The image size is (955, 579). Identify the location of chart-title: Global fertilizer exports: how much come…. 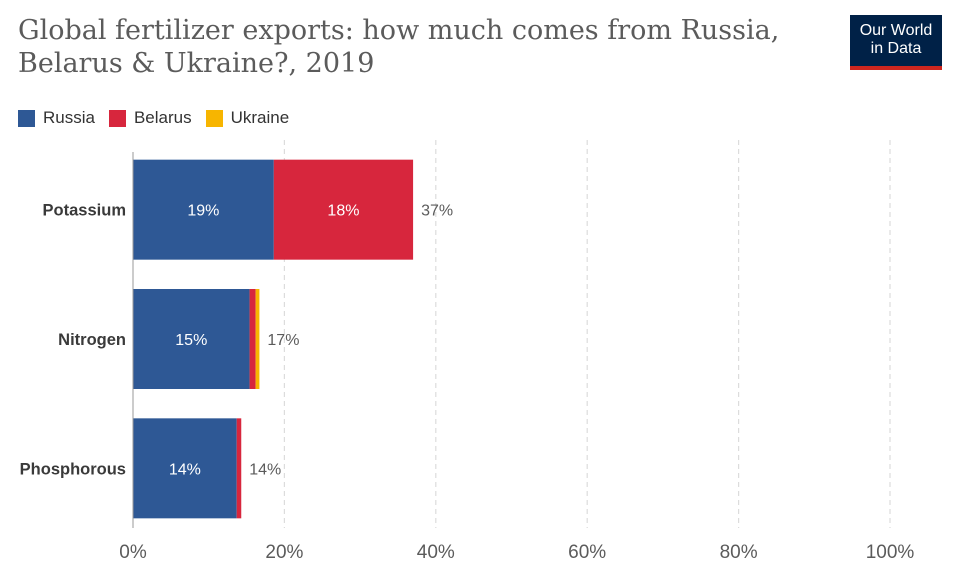
(399, 47).